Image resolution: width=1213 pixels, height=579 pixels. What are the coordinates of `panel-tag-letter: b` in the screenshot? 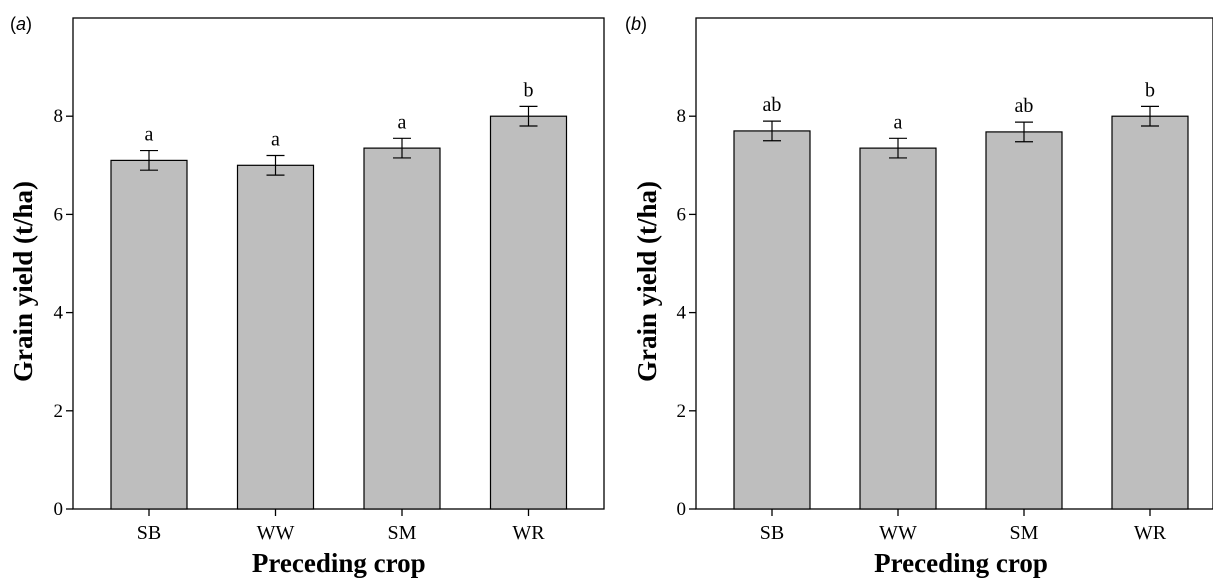 It's located at (636, 24).